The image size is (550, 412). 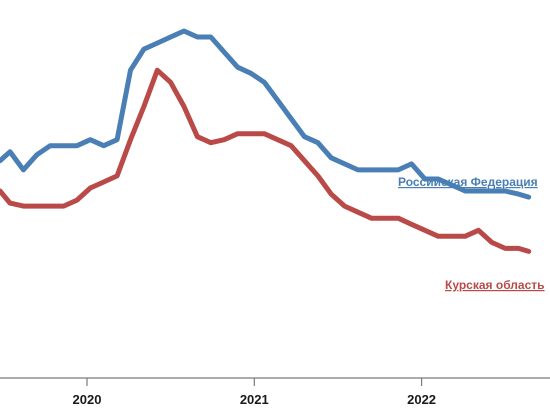 I want to click on x-axis-ticks: 2020 2021 2022, so click(x=254, y=392).